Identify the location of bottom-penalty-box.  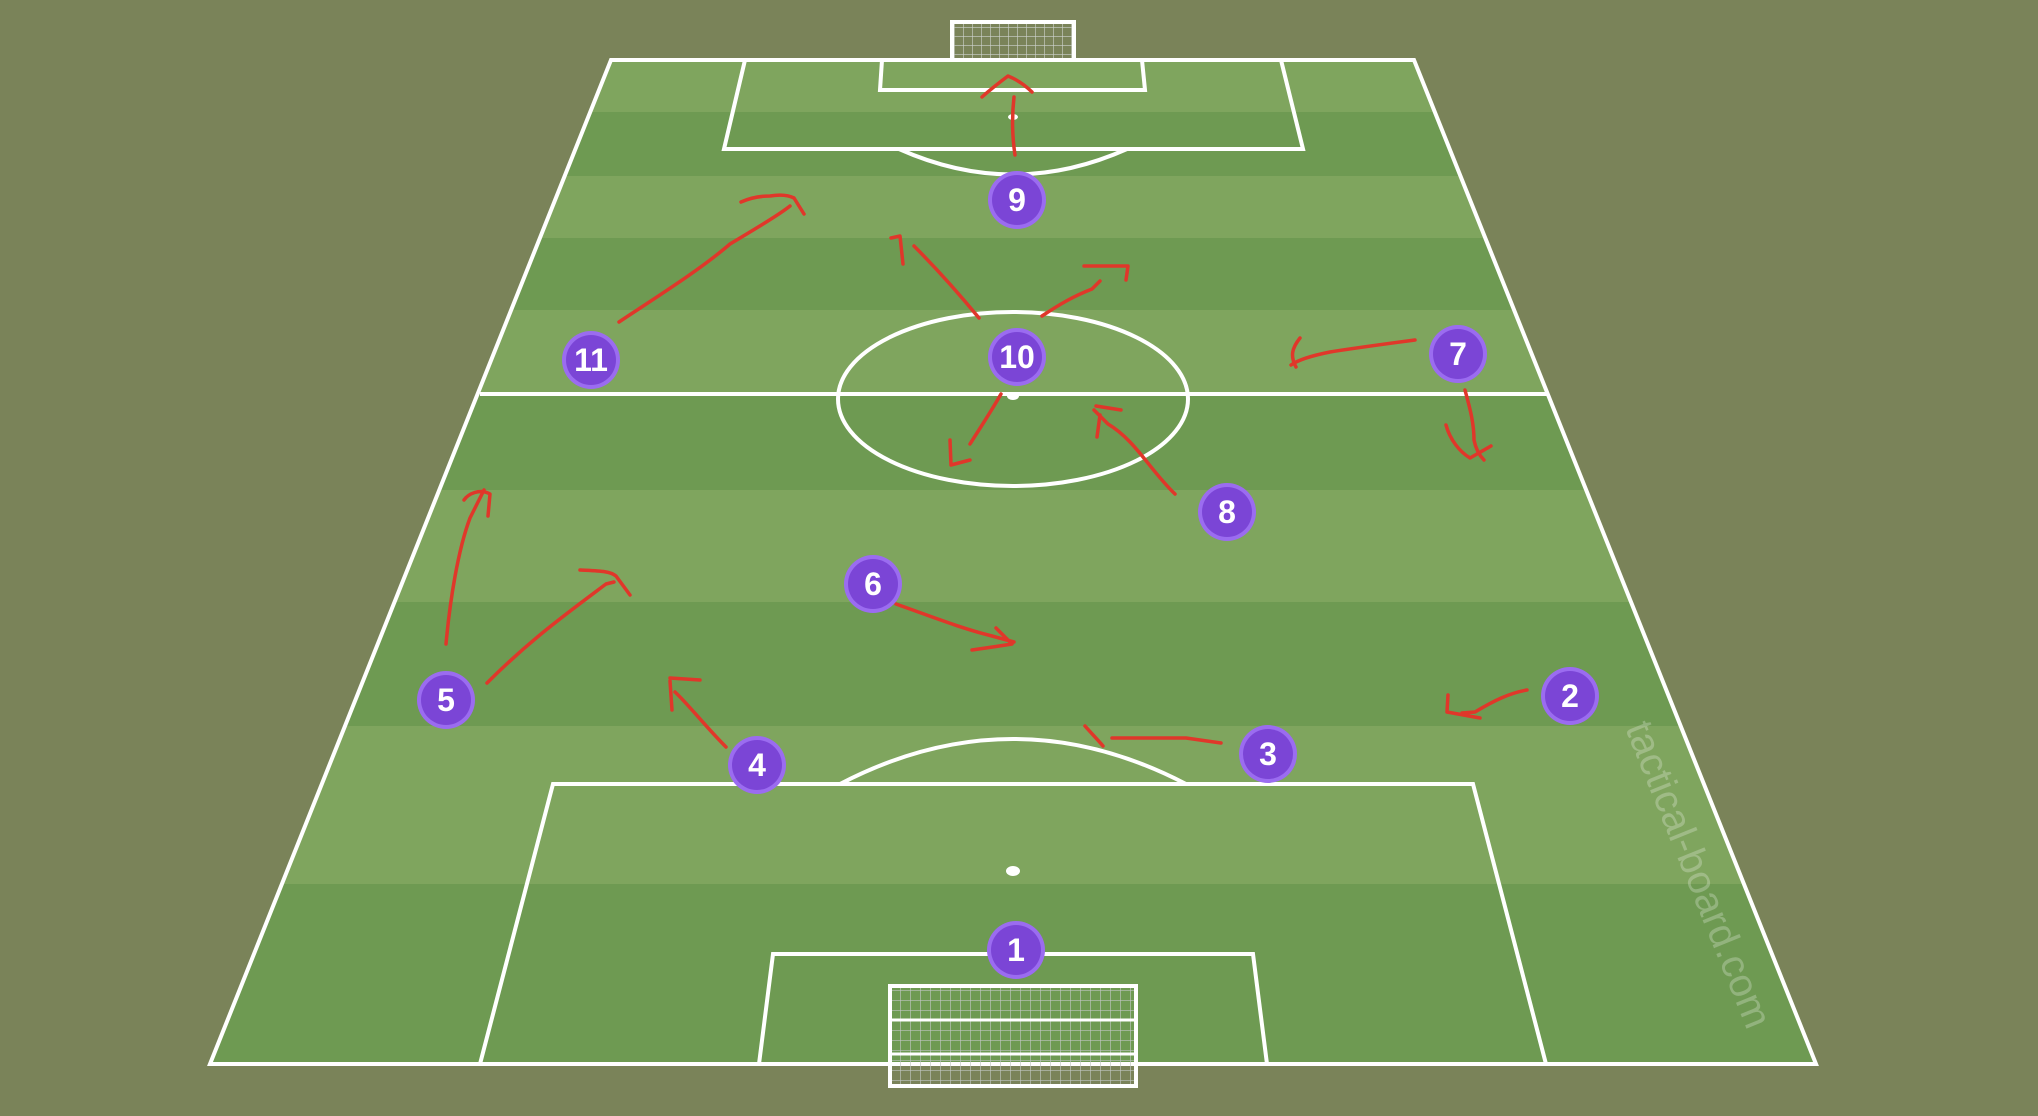
(1013, 924).